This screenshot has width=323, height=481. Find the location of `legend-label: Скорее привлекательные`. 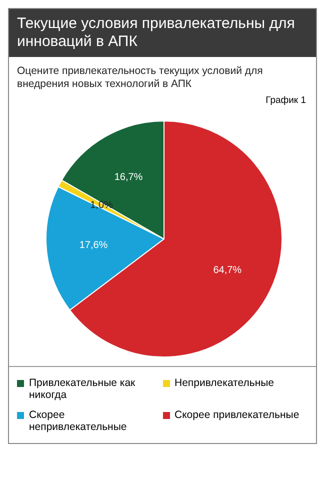

legend-label: Скорее привлекательные is located at coordinates (237, 415).